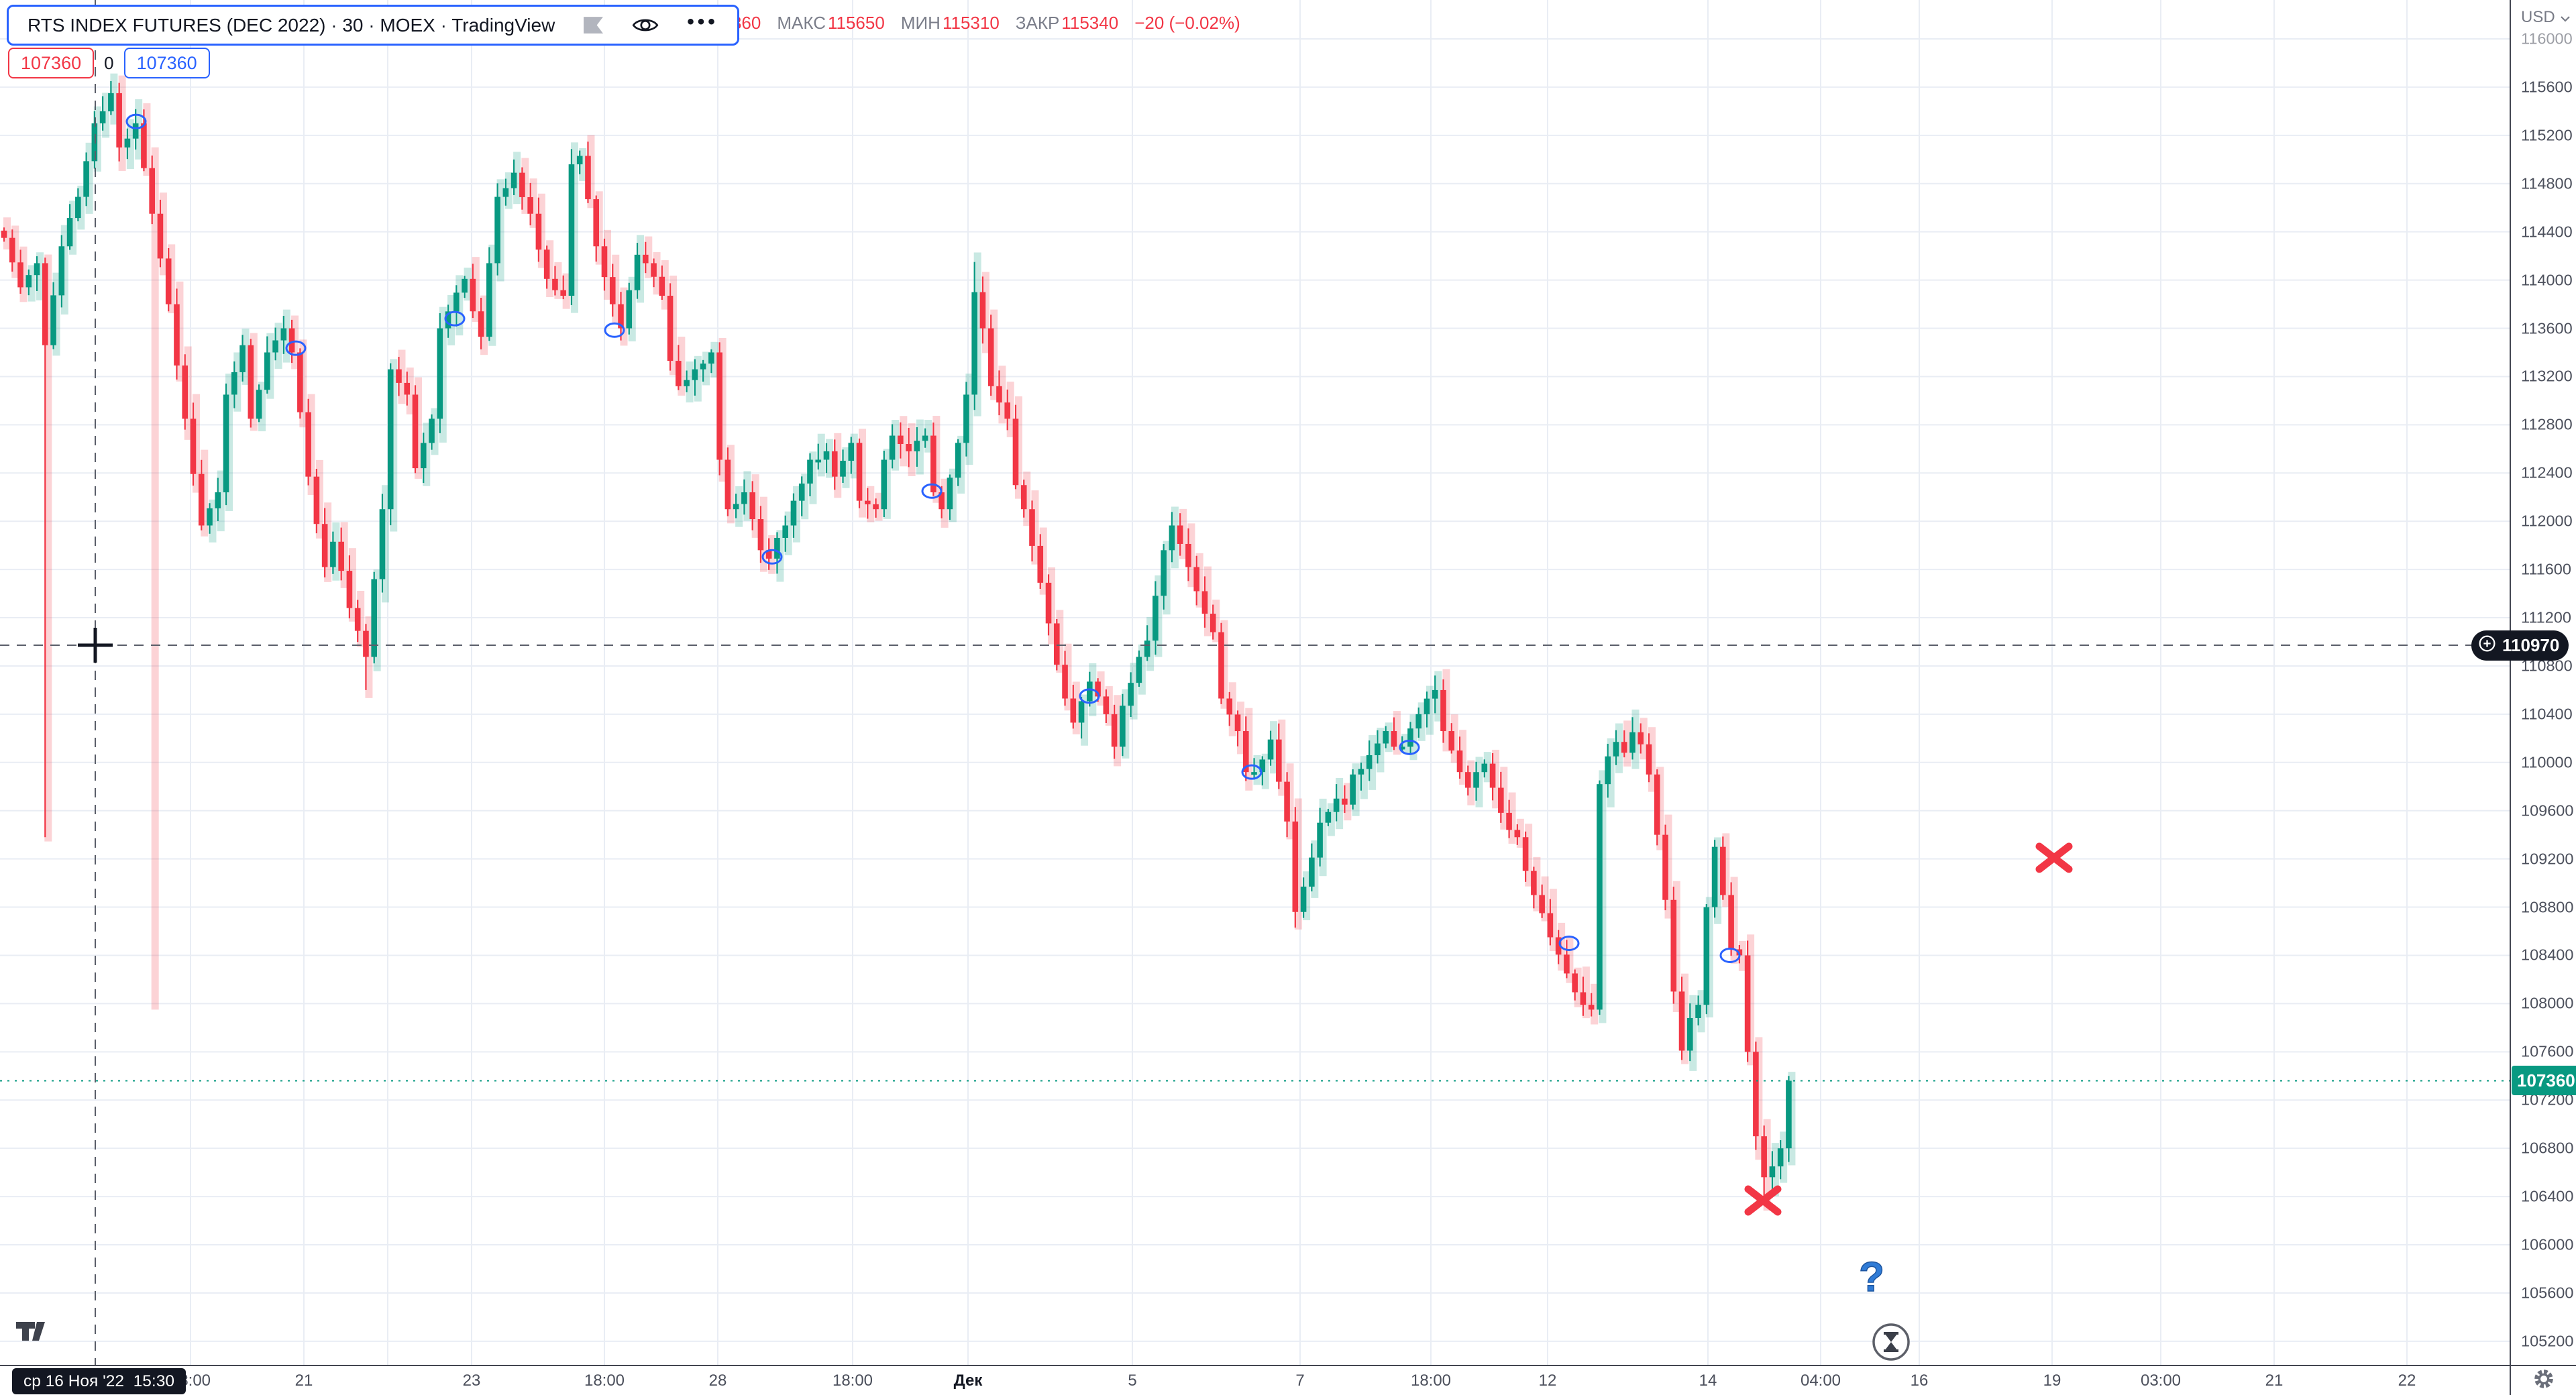 The image size is (2576, 1395). Describe the element at coordinates (1090, 23) in the screenshot. I see `legend-close-value: 115340` at that location.